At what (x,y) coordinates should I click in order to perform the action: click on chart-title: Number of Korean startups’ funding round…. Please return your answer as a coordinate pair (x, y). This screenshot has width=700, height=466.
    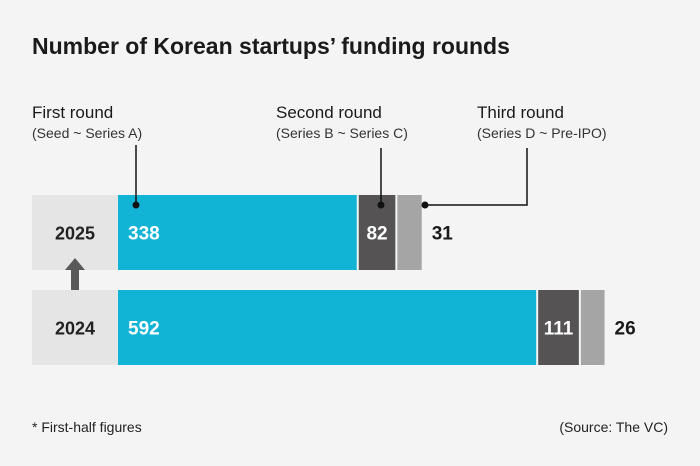
    Looking at the image, I should click on (271, 46).